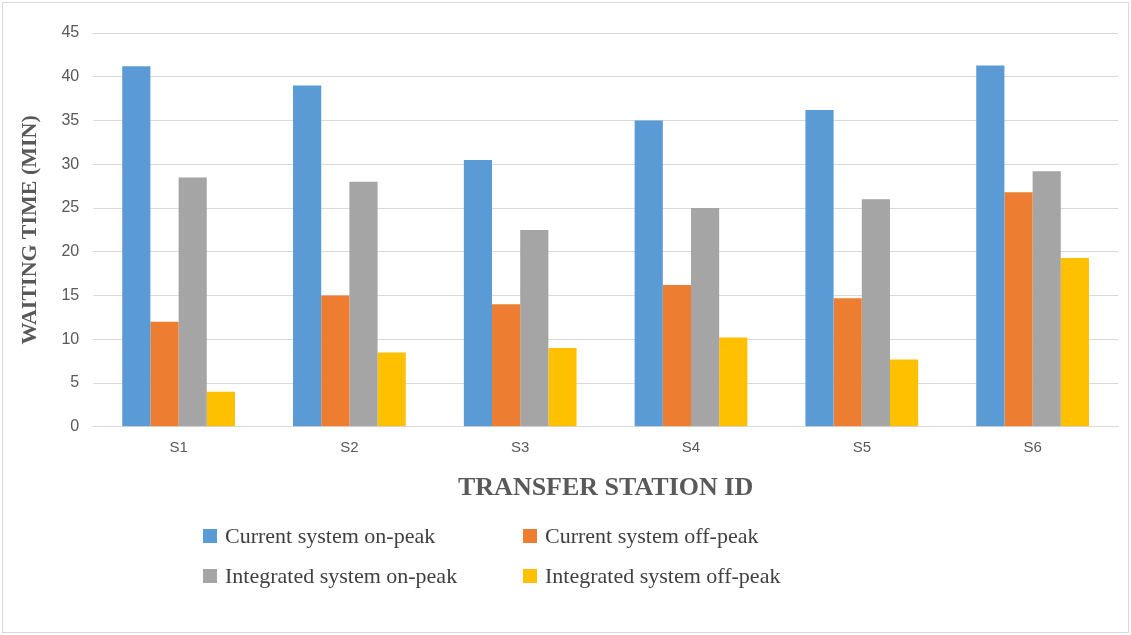 This screenshot has height=635, width=1131. Describe the element at coordinates (1032, 446) in the screenshot. I see `x-tick-label: S6` at that location.